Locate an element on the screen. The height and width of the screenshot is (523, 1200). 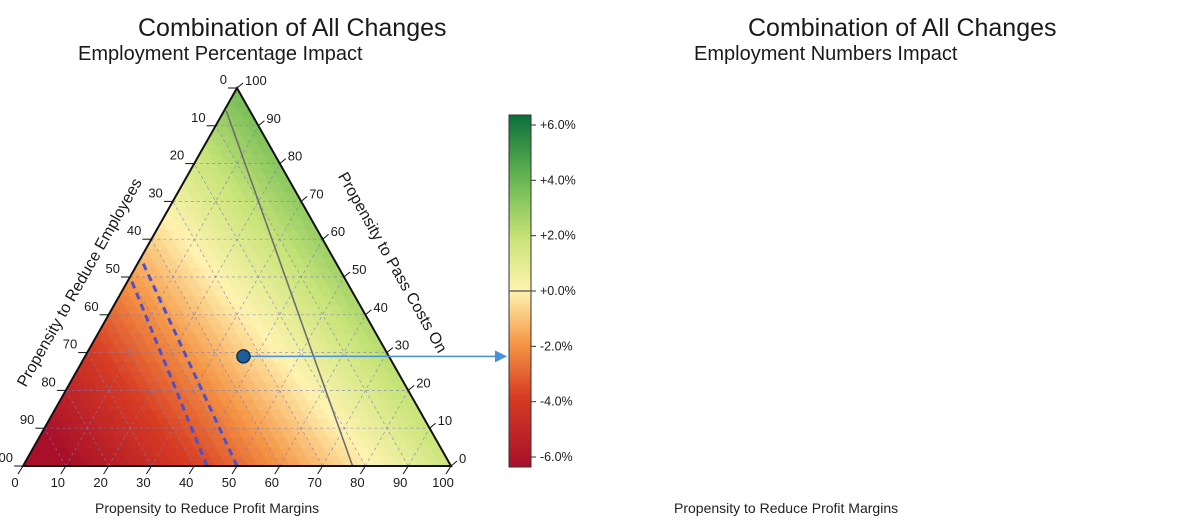
colorbar-label: -2.0% is located at coordinates (556, 346).